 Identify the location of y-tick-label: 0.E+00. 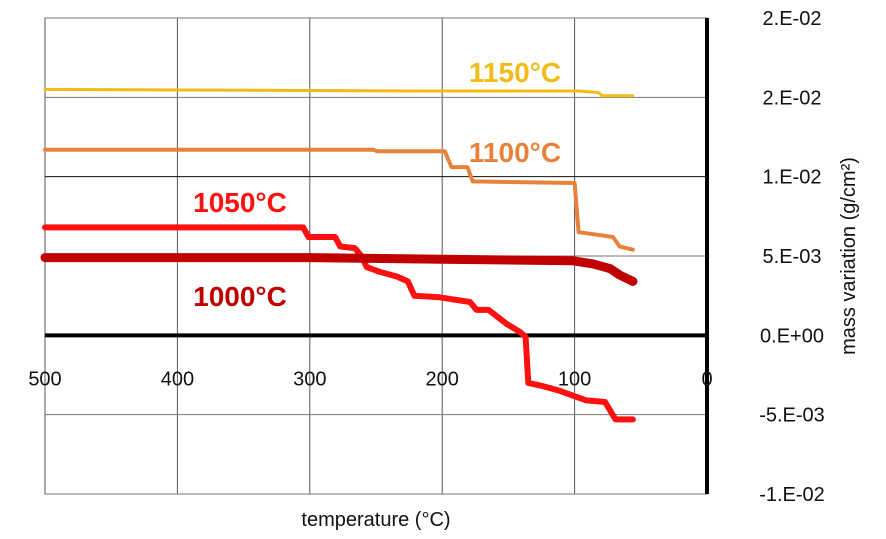
(792, 336).